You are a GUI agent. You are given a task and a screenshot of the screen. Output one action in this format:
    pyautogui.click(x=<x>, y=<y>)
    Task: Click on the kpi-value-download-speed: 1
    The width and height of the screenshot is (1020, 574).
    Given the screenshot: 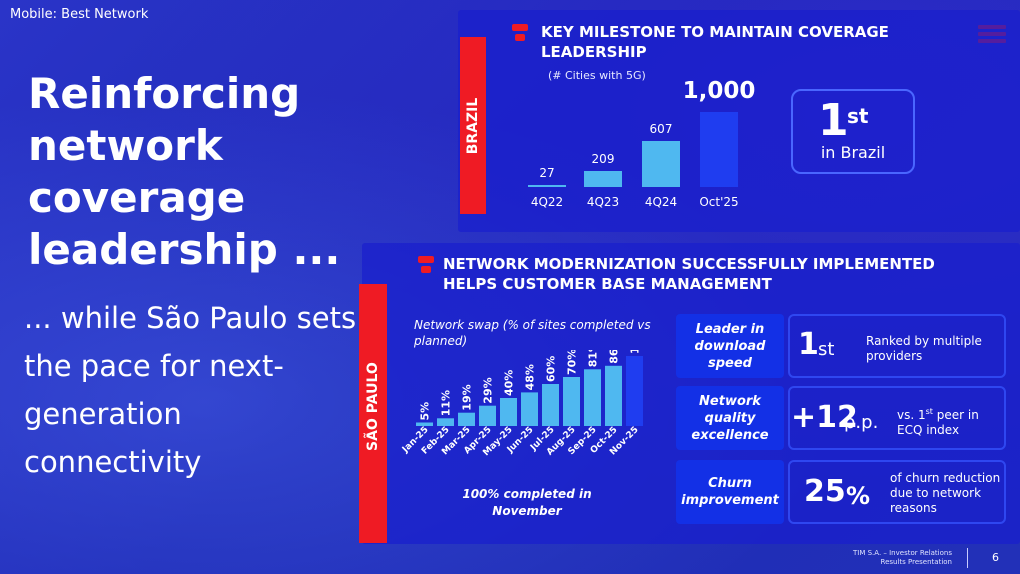 What is the action you would take?
    pyautogui.click(x=808, y=344)
    